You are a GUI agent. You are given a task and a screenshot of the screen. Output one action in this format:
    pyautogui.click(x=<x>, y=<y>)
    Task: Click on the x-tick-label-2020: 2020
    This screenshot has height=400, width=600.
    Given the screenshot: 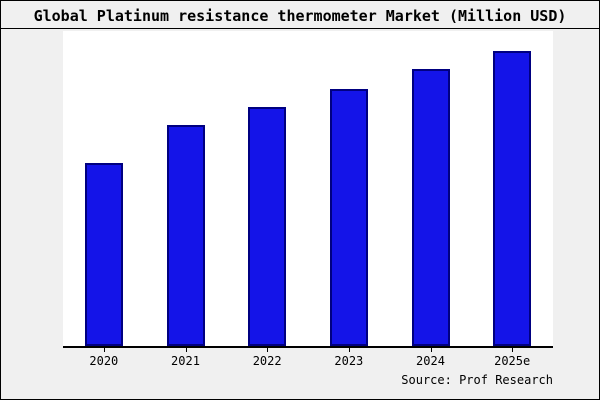 What is the action you would take?
    pyautogui.click(x=104, y=361)
    